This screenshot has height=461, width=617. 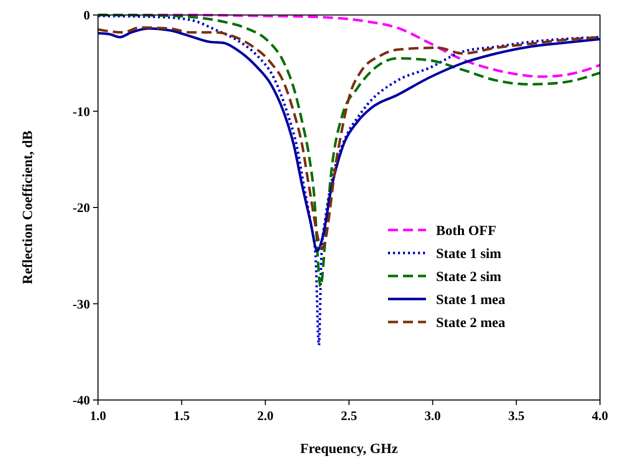 What do you see at coordinates (81, 207) in the screenshot?
I see `y-tick-label: -20` at bounding box center [81, 207].